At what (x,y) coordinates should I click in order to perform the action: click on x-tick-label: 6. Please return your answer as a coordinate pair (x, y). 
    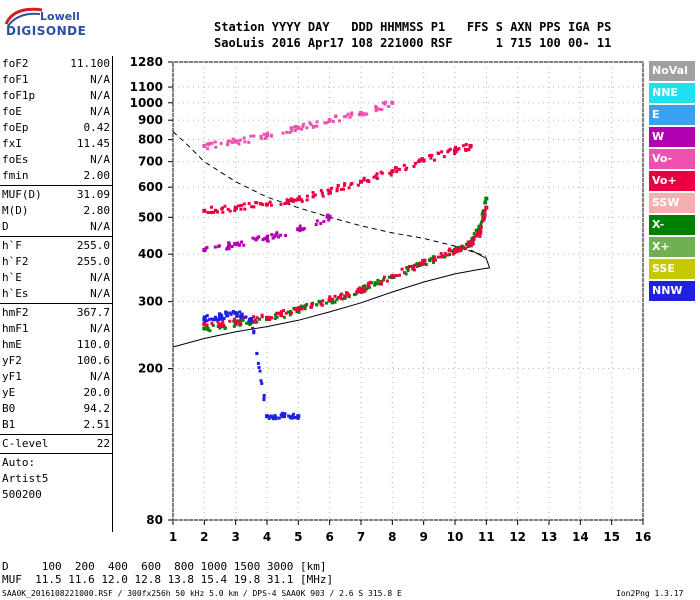
    Looking at the image, I should click on (329, 537).